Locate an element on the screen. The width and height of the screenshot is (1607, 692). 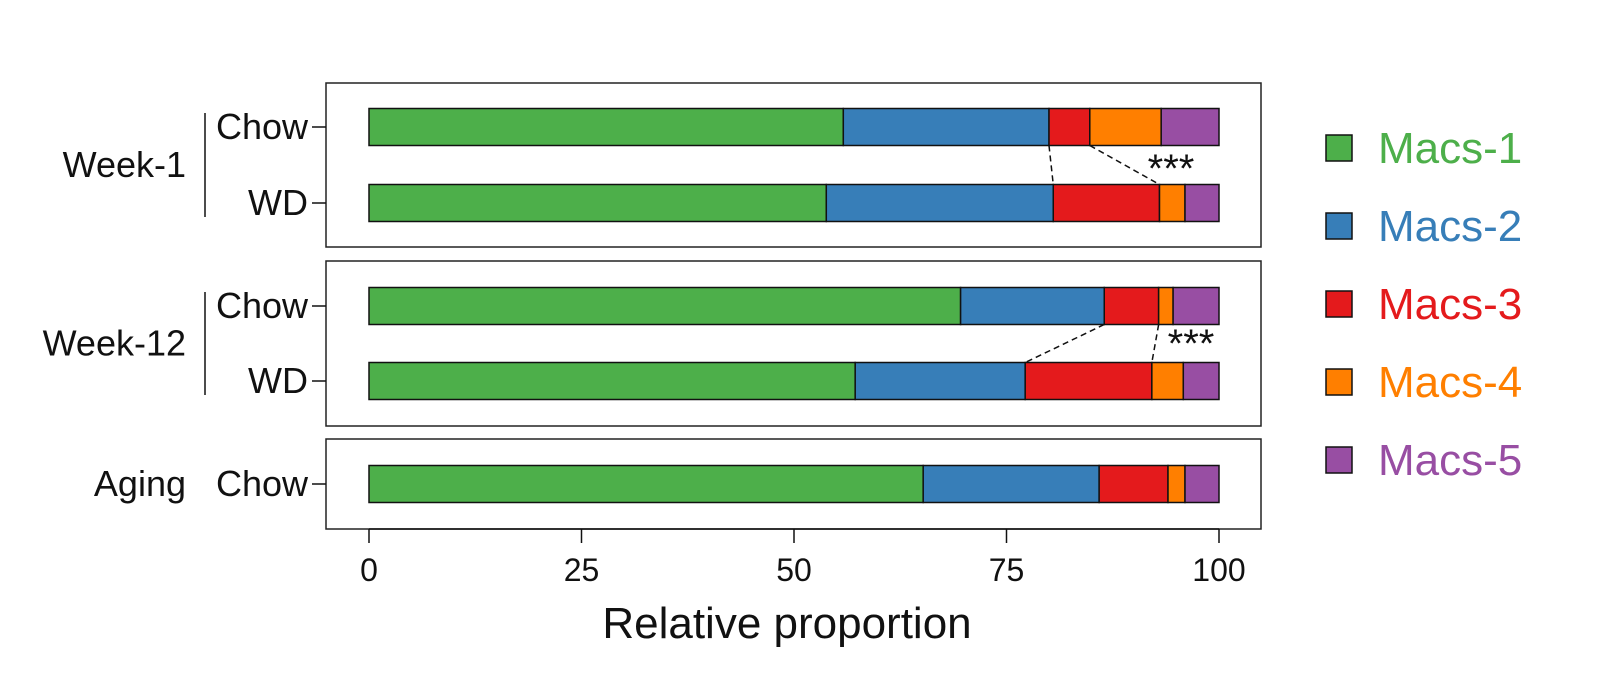
legend-label: Macs-1 is located at coordinates (1450, 148).